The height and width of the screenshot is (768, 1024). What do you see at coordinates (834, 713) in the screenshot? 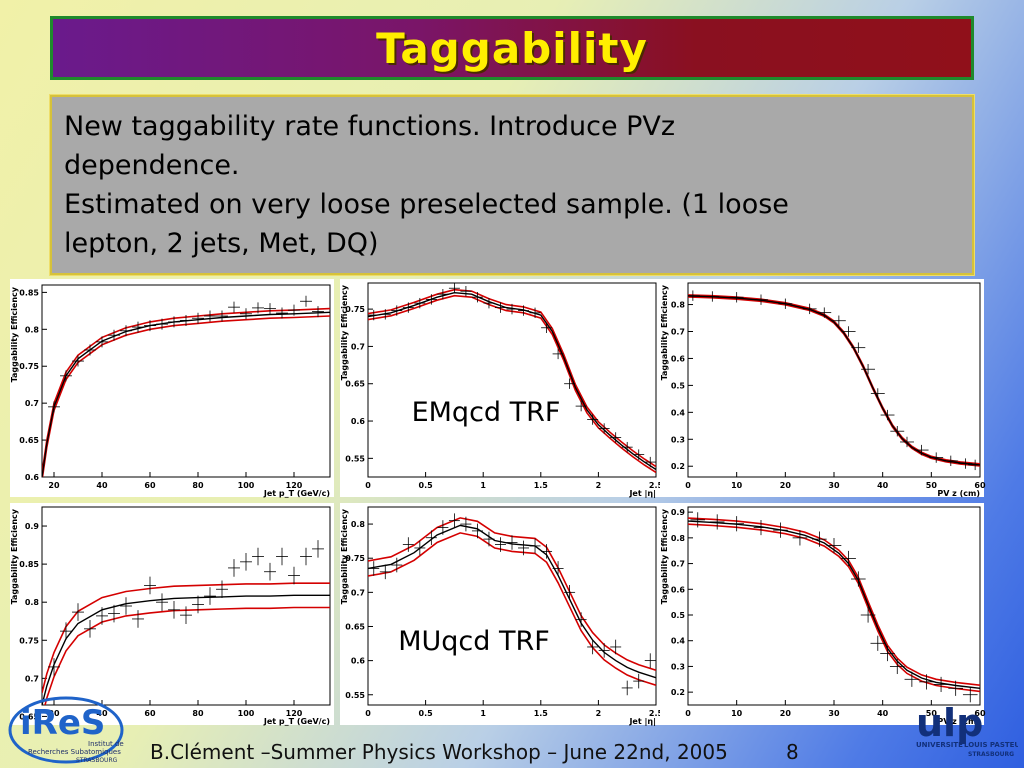
I see `x-tick-label: 30` at bounding box center [834, 713].